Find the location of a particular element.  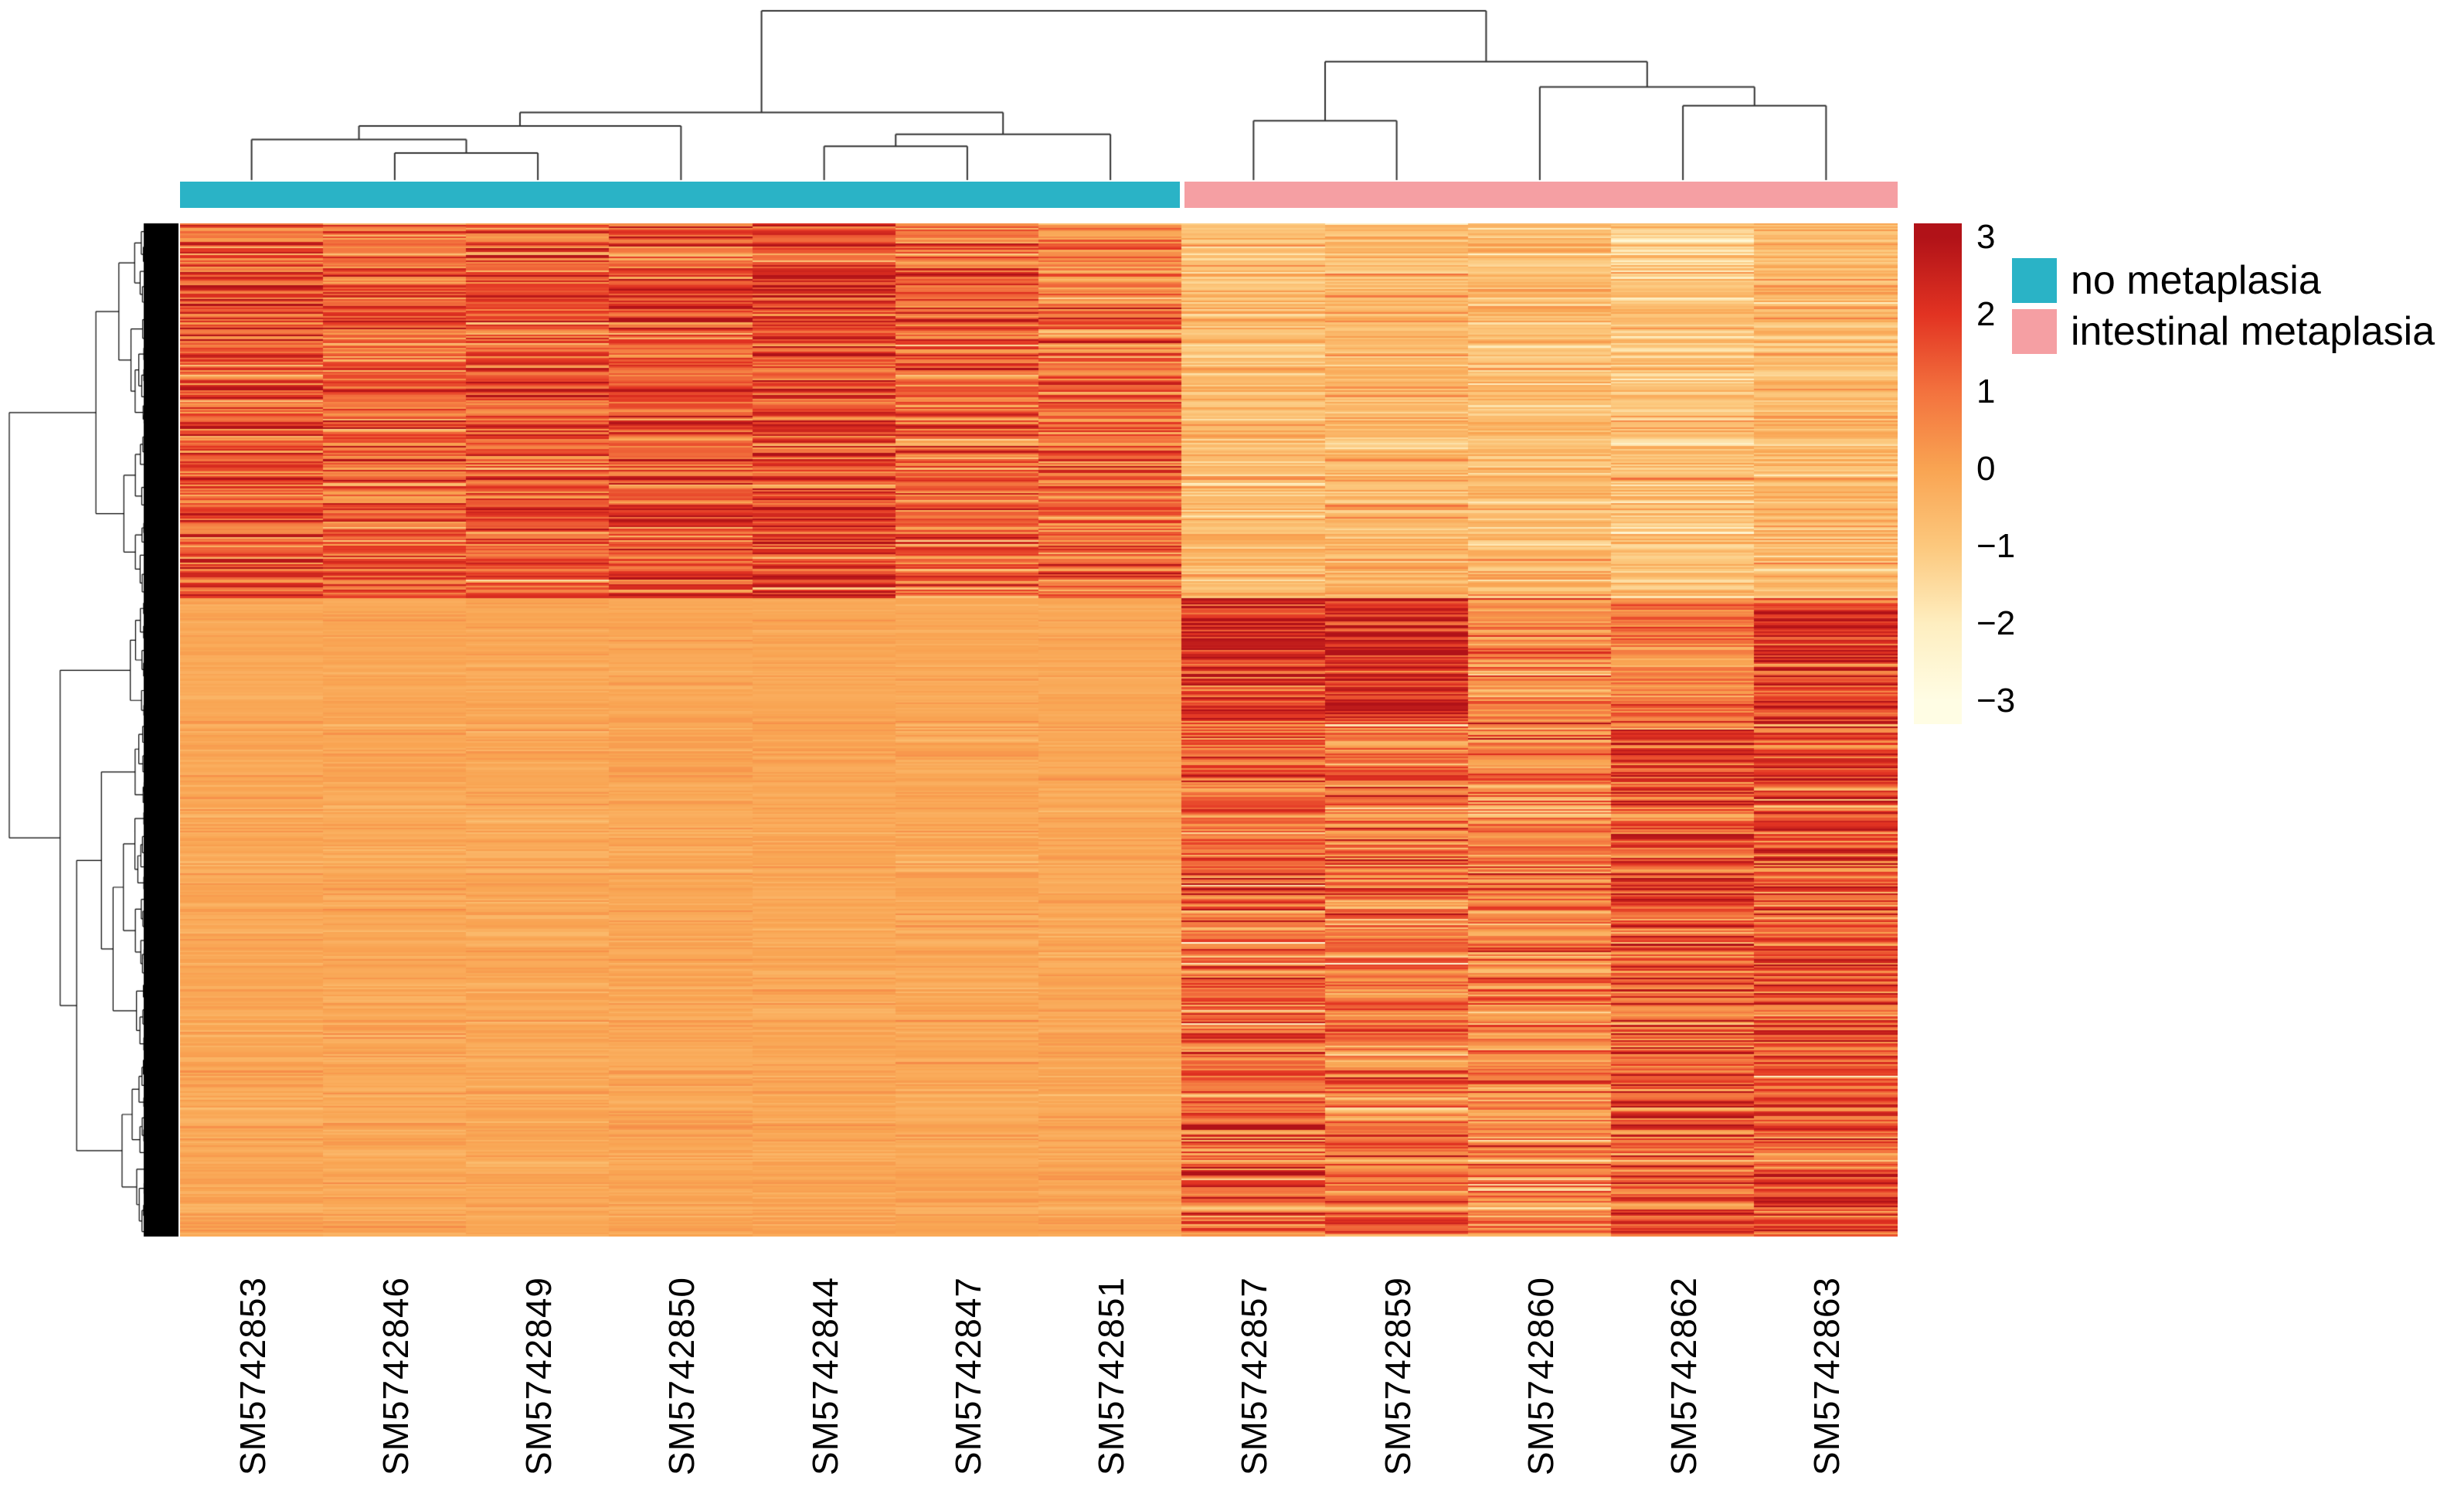

colorbar-tick-label: 2 is located at coordinates (1986, 314).